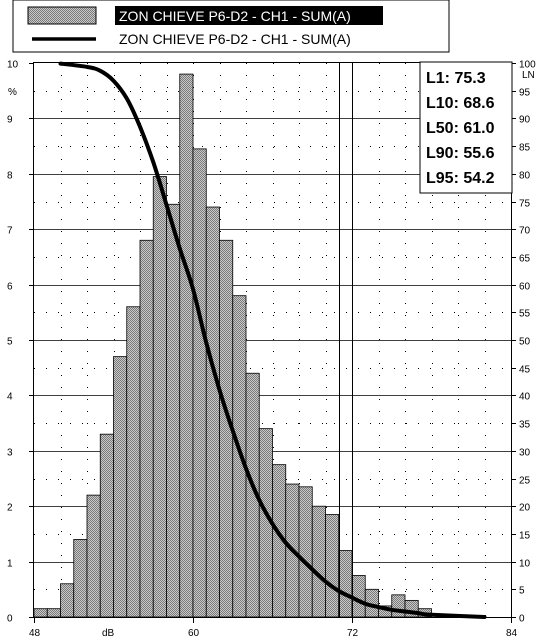 This screenshot has height=643, width=559. Describe the element at coordinates (525, 453) in the screenshot. I see `y2-tick-label: 30` at that location.